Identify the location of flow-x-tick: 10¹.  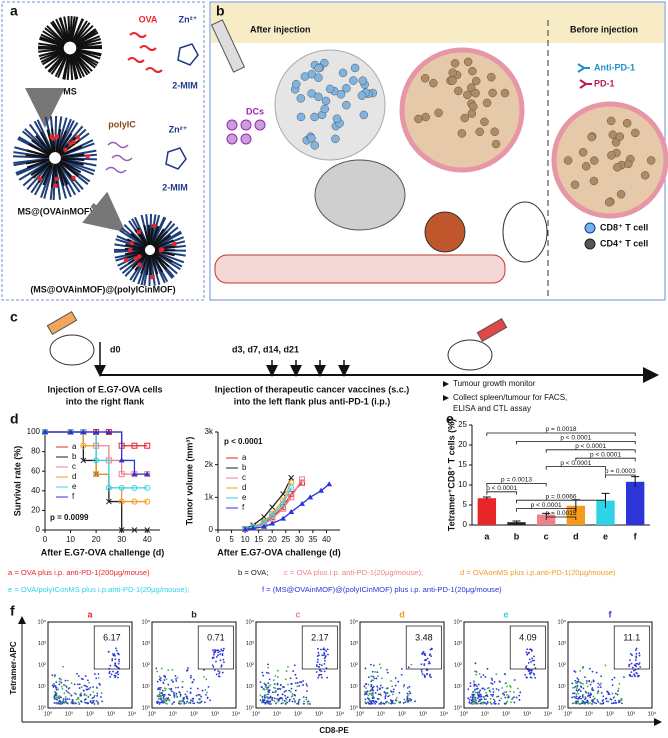
(381, 714).